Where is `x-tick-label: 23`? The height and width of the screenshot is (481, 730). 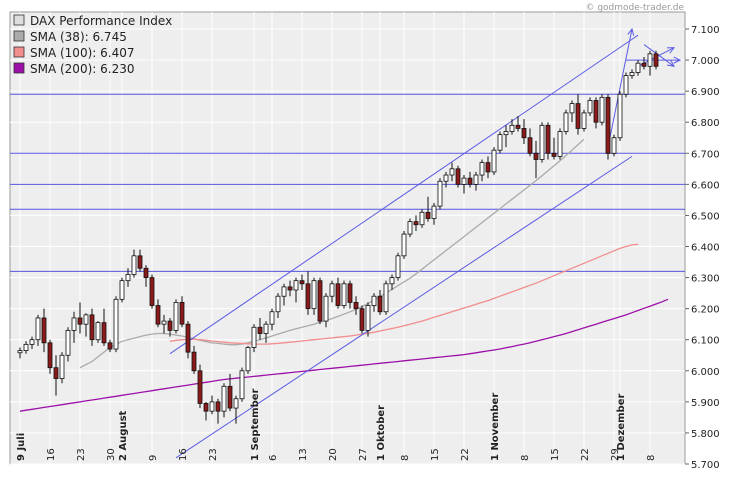 x-tick-label: 23 is located at coordinates (81, 454).